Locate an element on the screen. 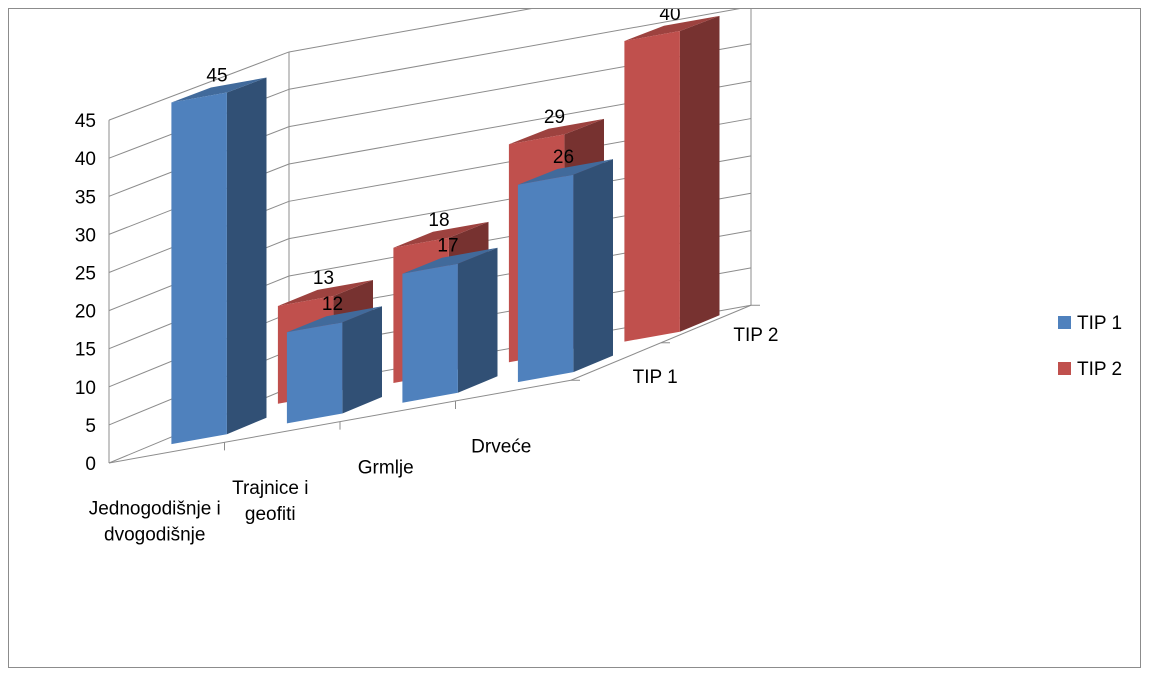 Image resolution: width=1149 pixels, height=676 pixels. data-label: 26 is located at coordinates (563, 157).